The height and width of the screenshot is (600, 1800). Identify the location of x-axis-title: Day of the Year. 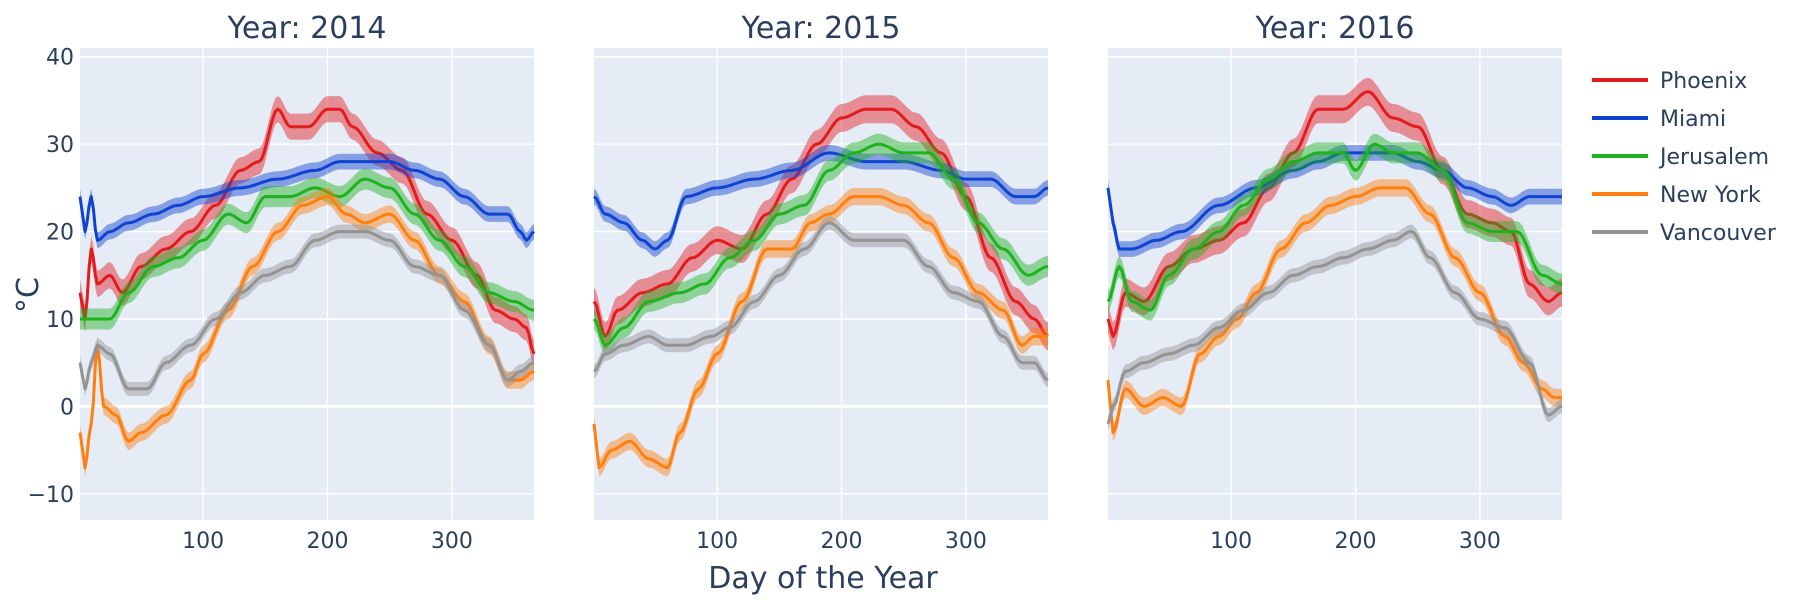
(823, 578).